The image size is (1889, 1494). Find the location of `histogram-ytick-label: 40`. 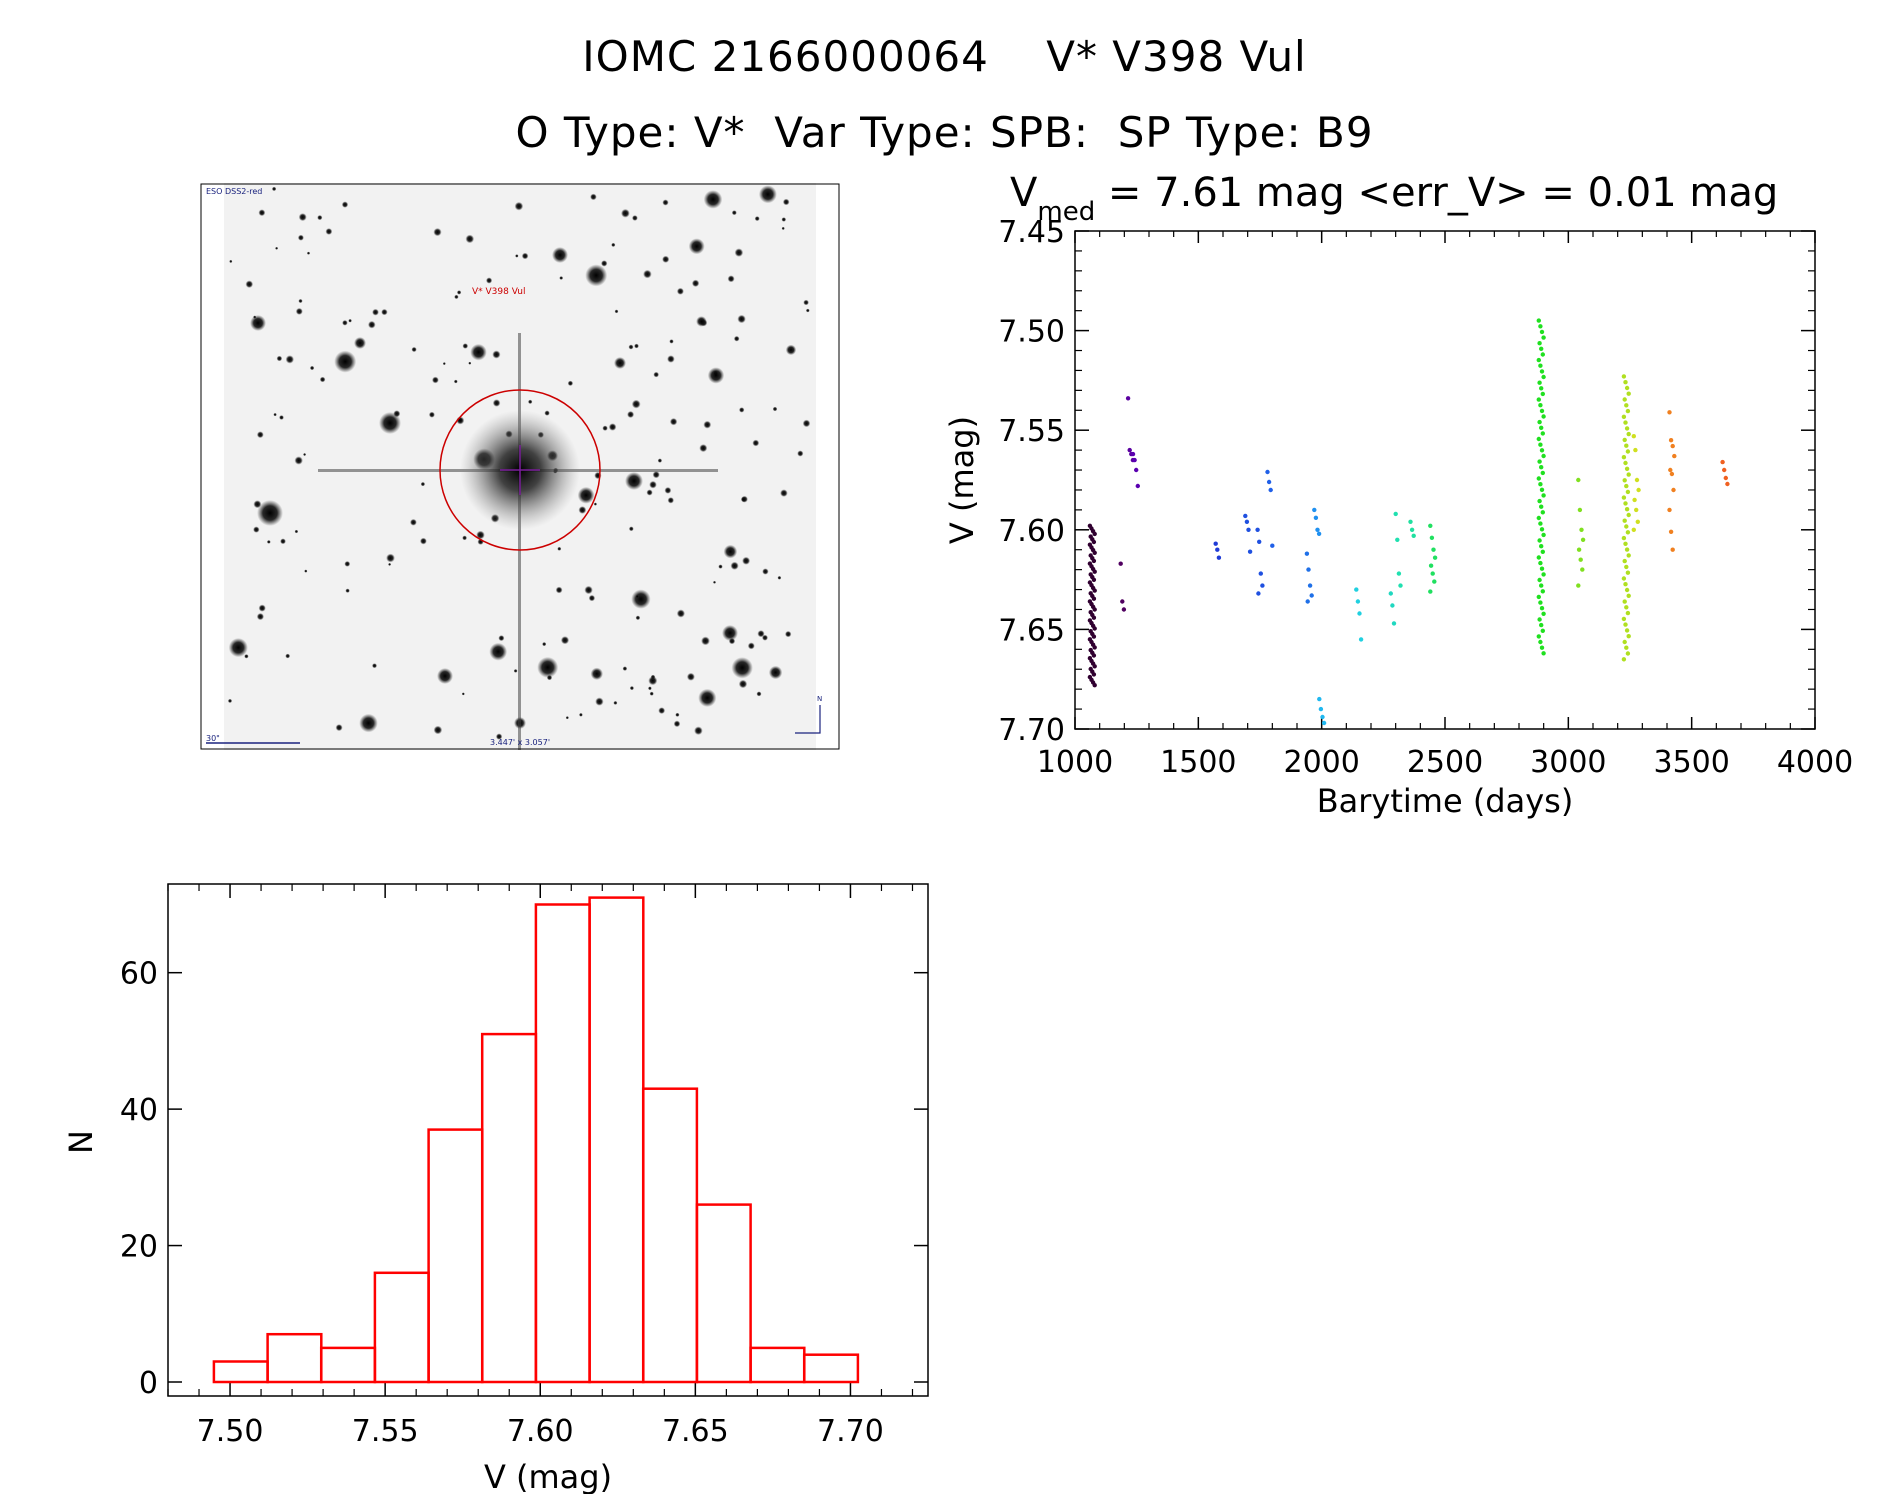

histogram-ytick-label: 40 is located at coordinates (139, 1110).